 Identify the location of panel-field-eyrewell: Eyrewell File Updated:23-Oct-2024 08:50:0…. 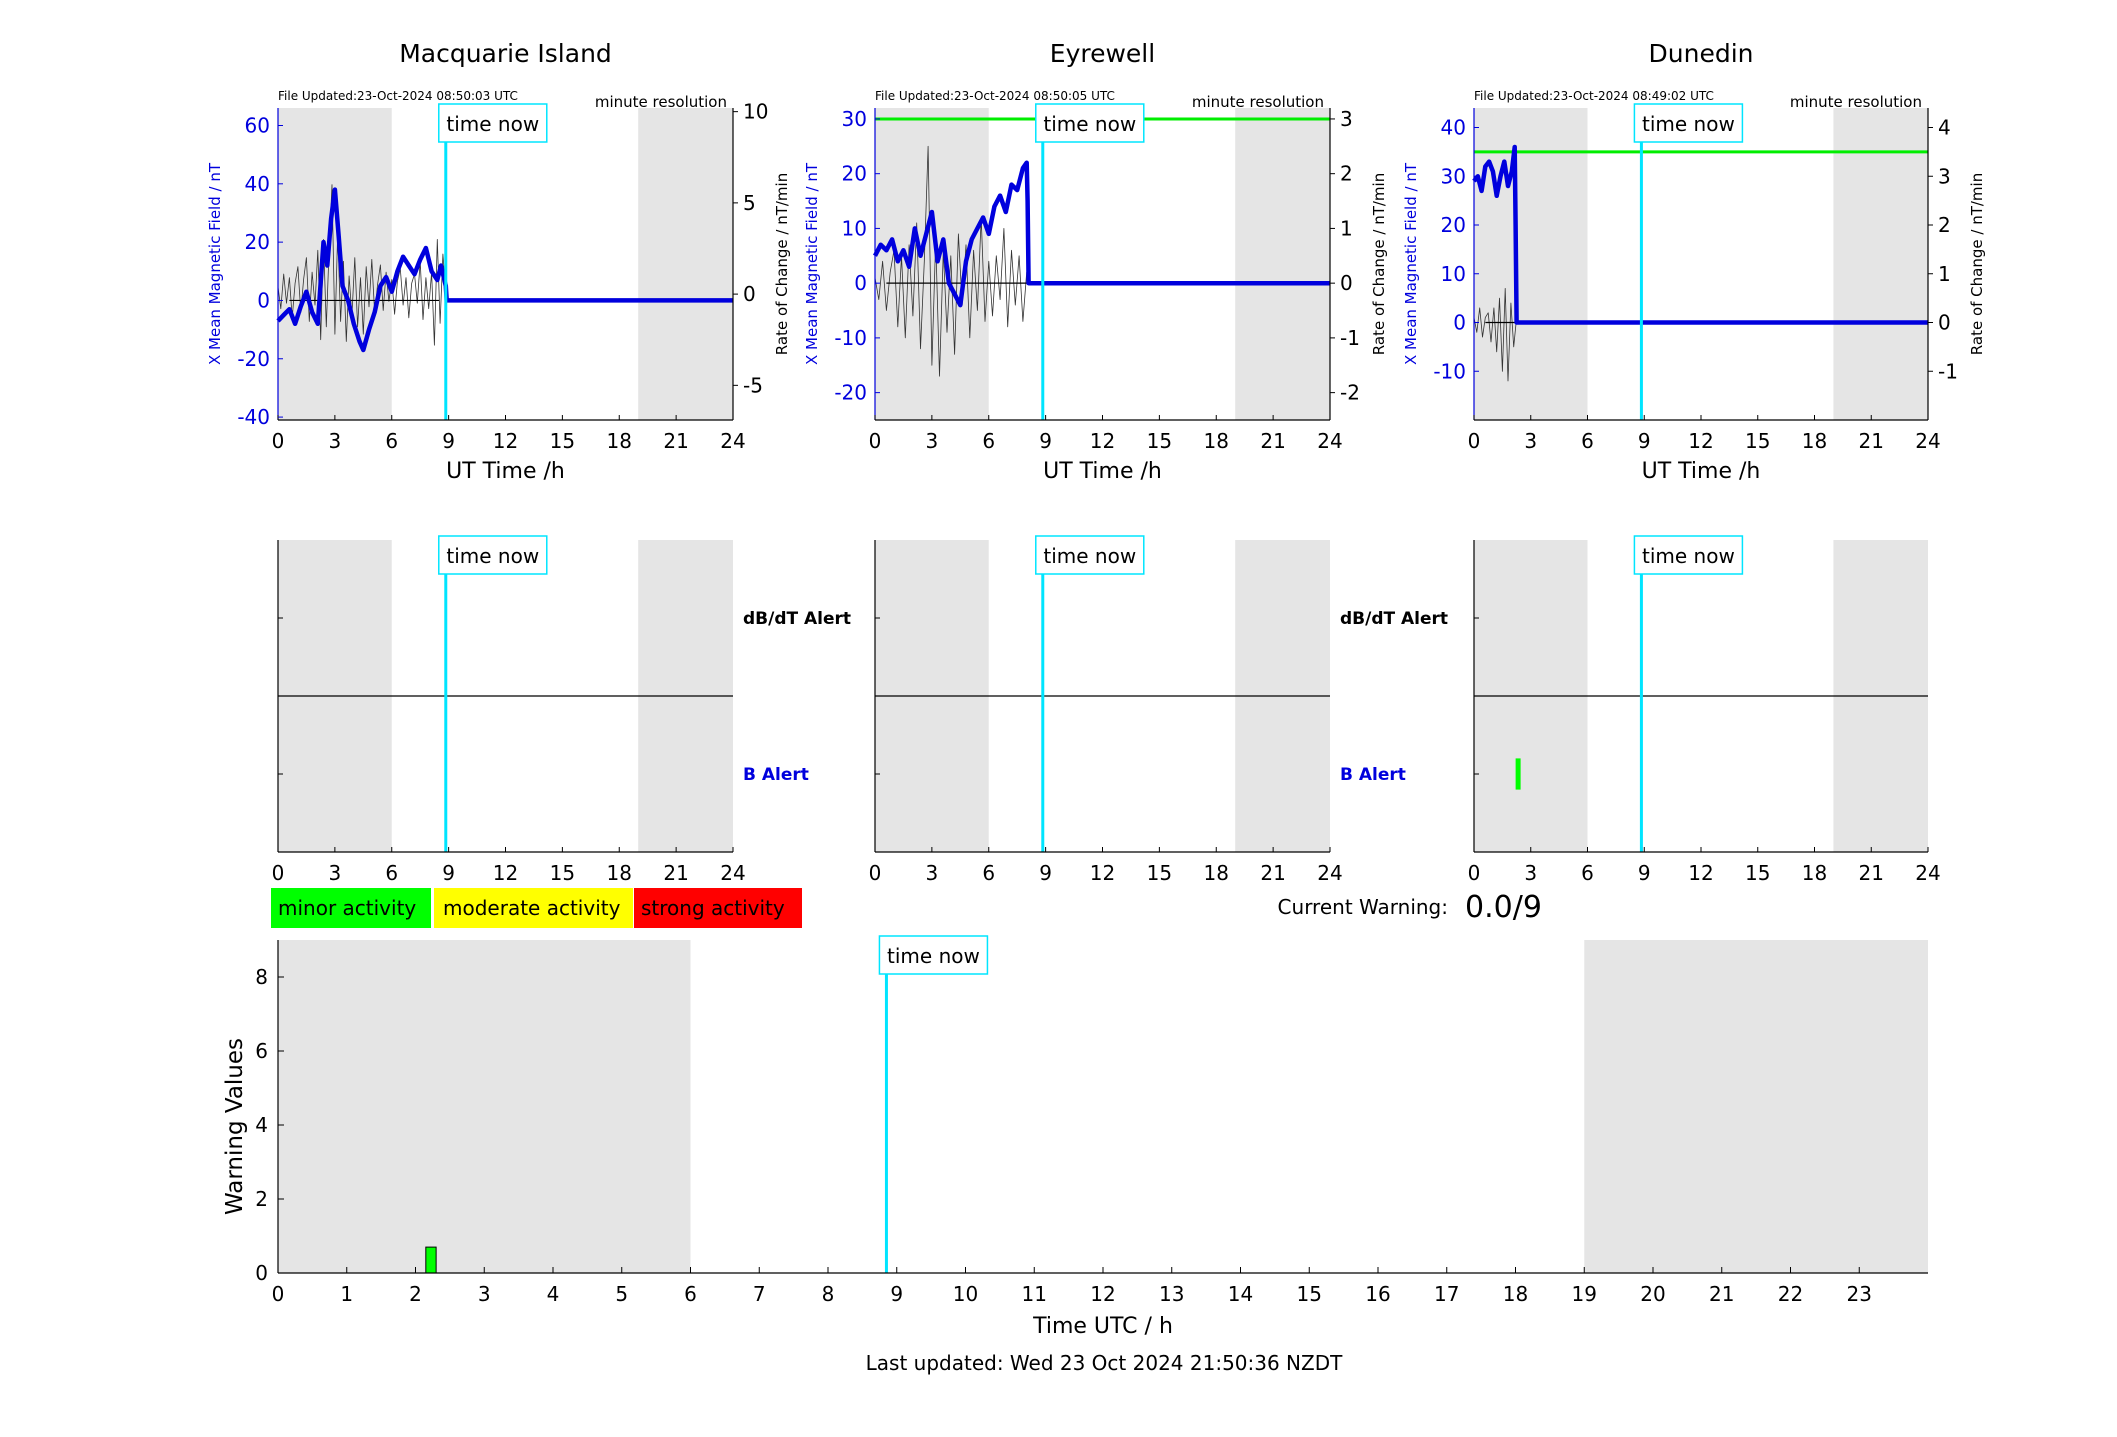
(1095, 261).